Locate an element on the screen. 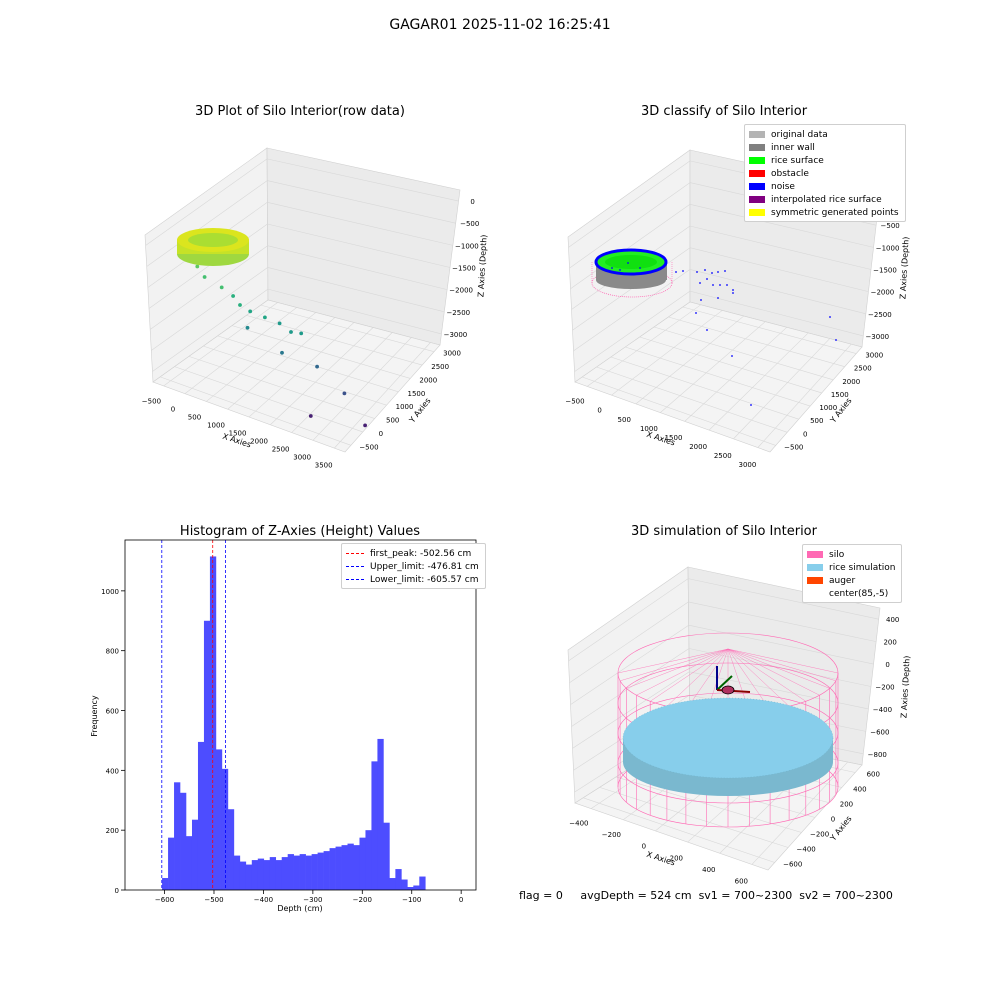  x-tick-label: 600 is located at coordinates (741, 882).